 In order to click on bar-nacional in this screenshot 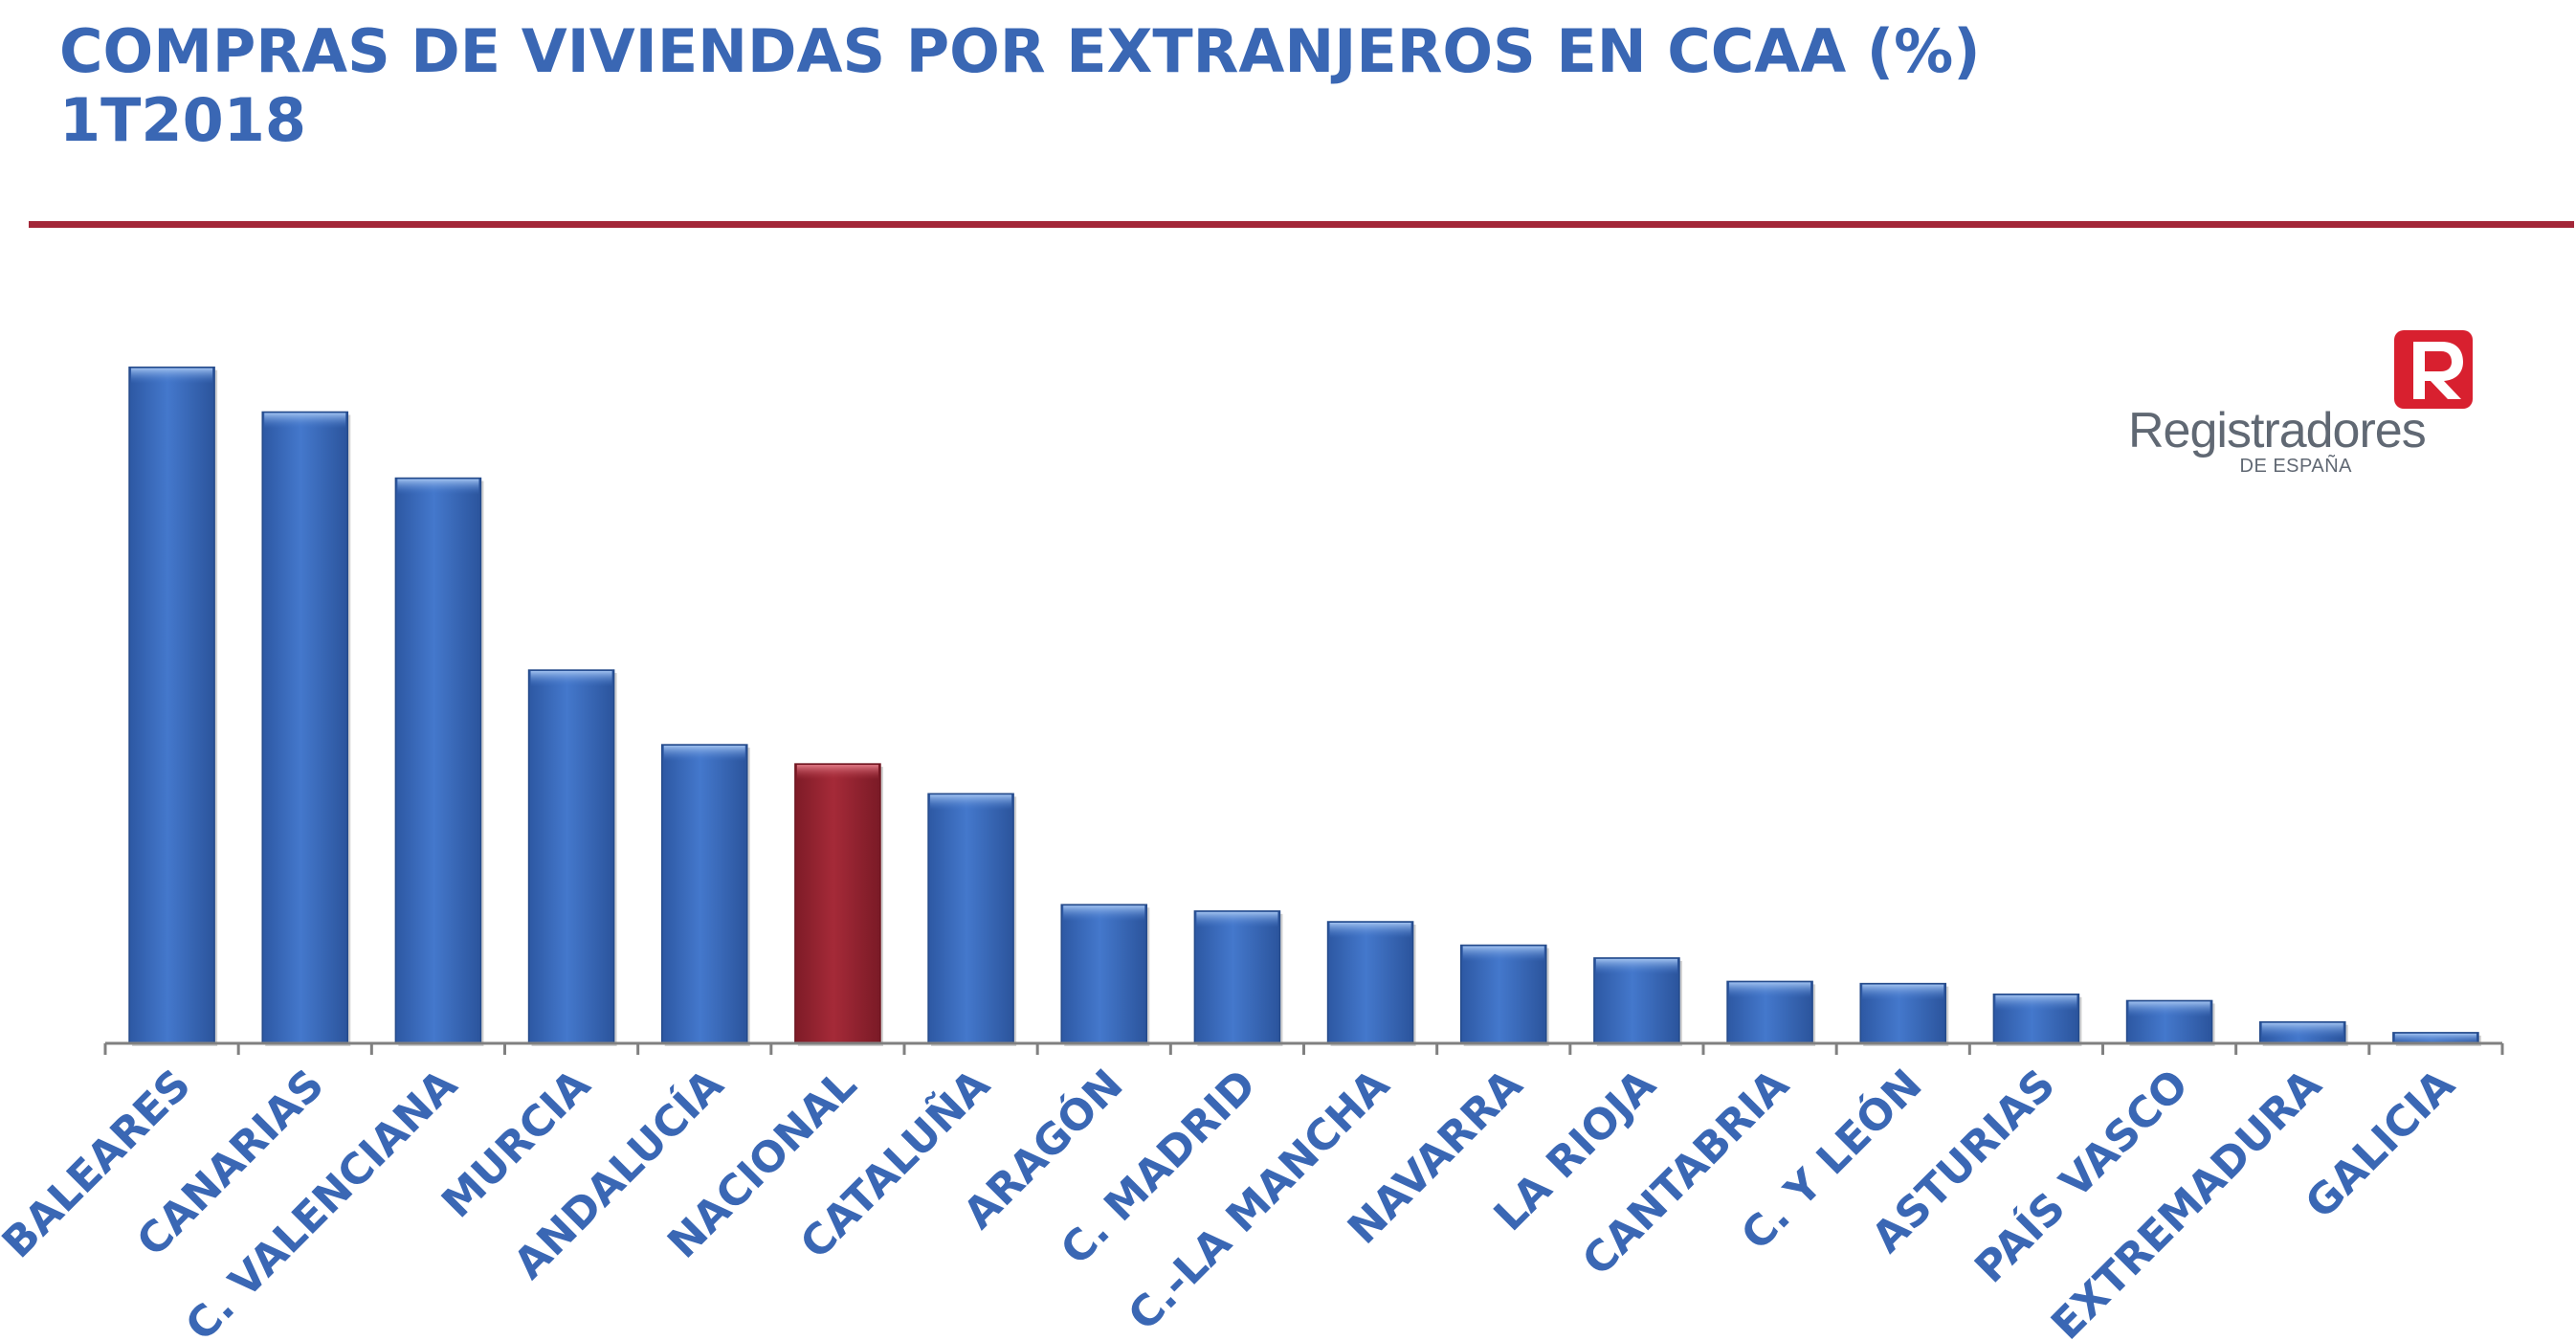, I will do `click(838, 904)`.